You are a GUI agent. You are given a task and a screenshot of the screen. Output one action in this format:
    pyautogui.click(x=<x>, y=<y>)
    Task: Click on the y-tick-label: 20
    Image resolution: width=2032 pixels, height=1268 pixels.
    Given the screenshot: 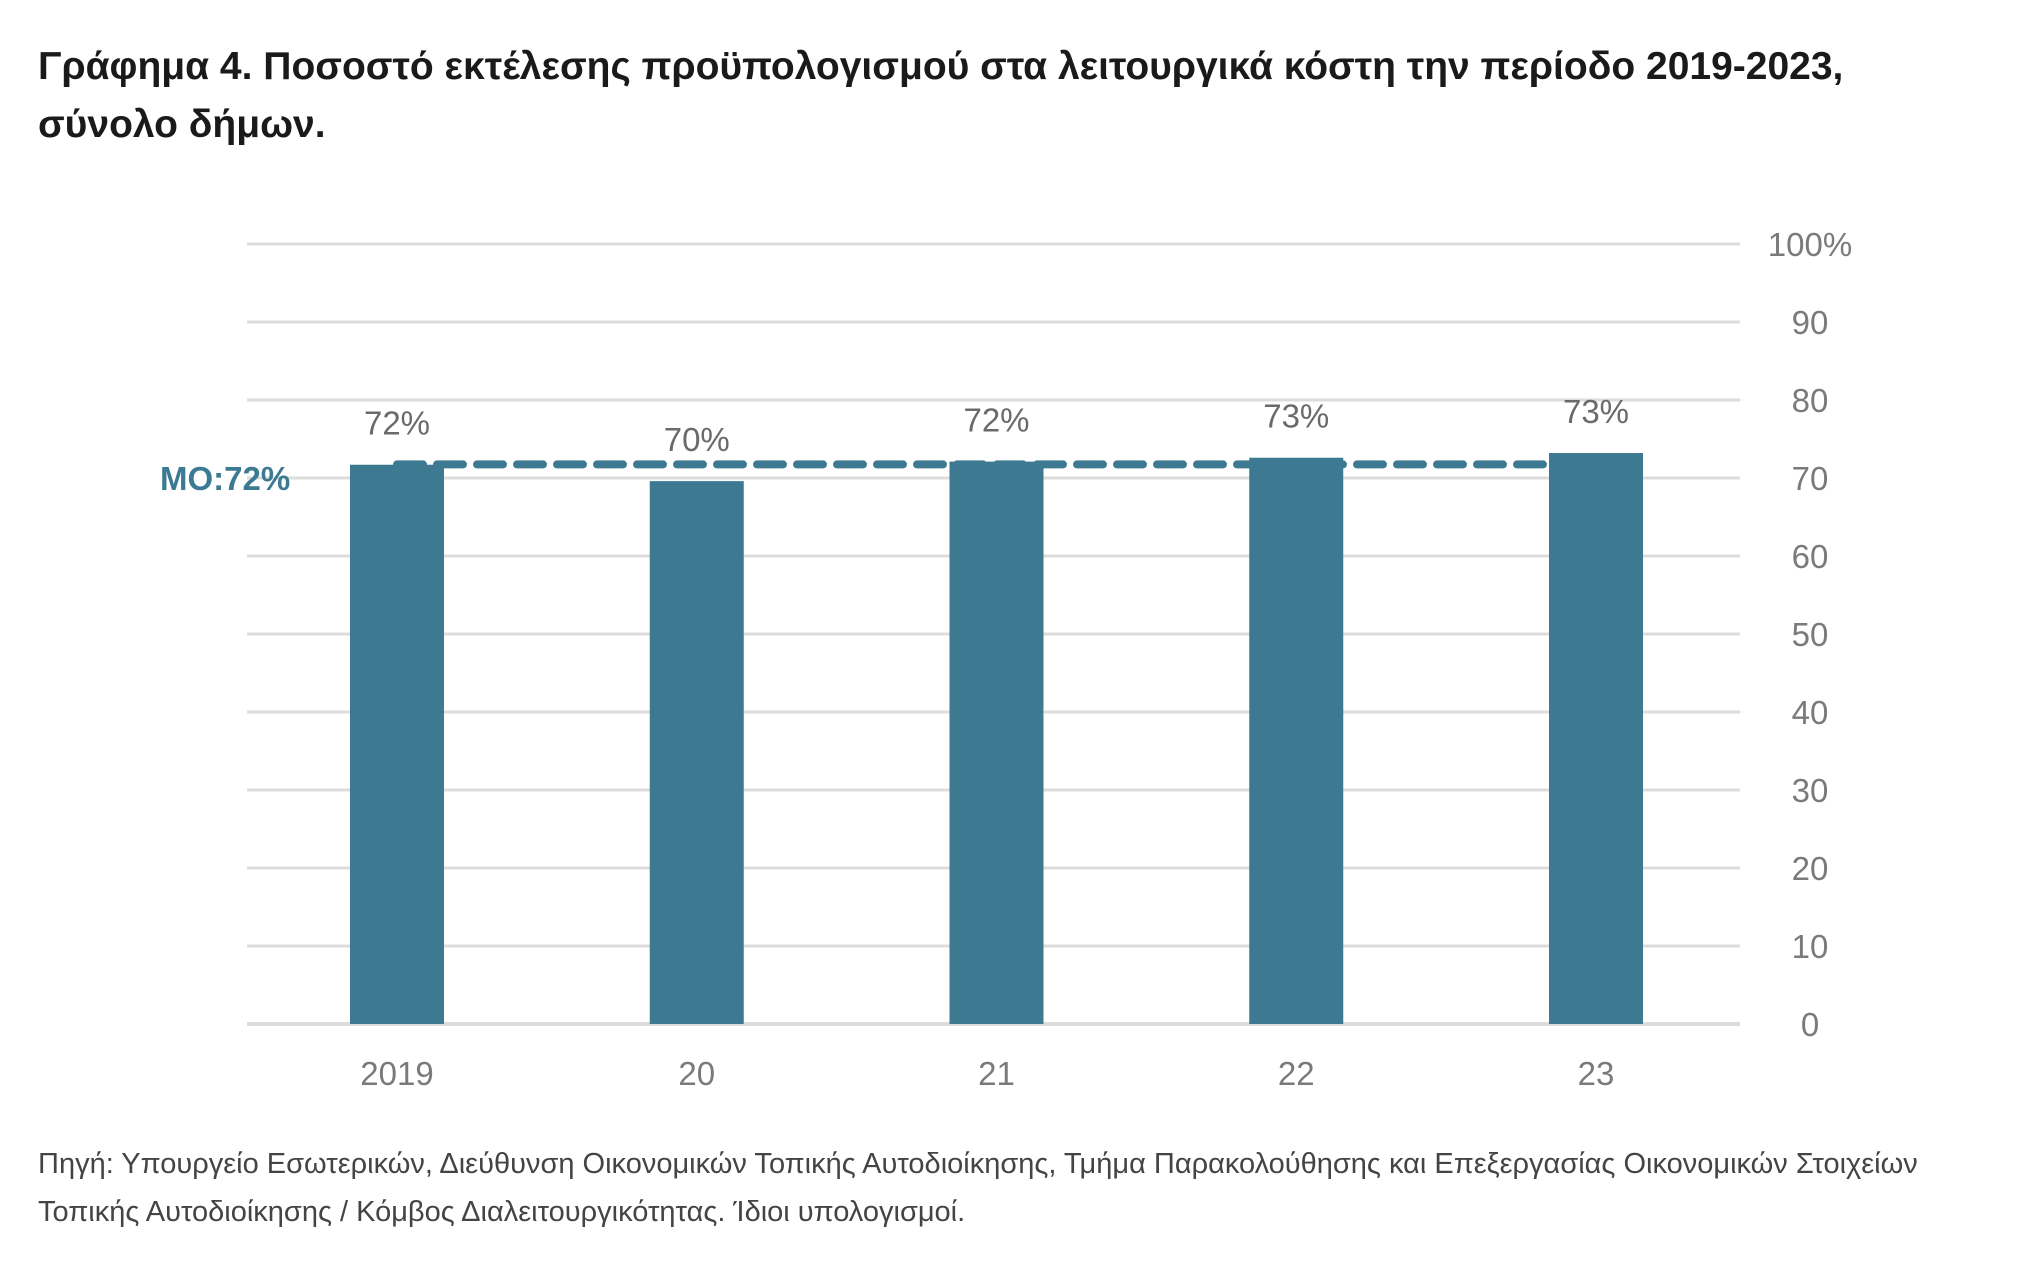 What is the action you would take?
    pyautogui.click(x=1810, y=868)
    